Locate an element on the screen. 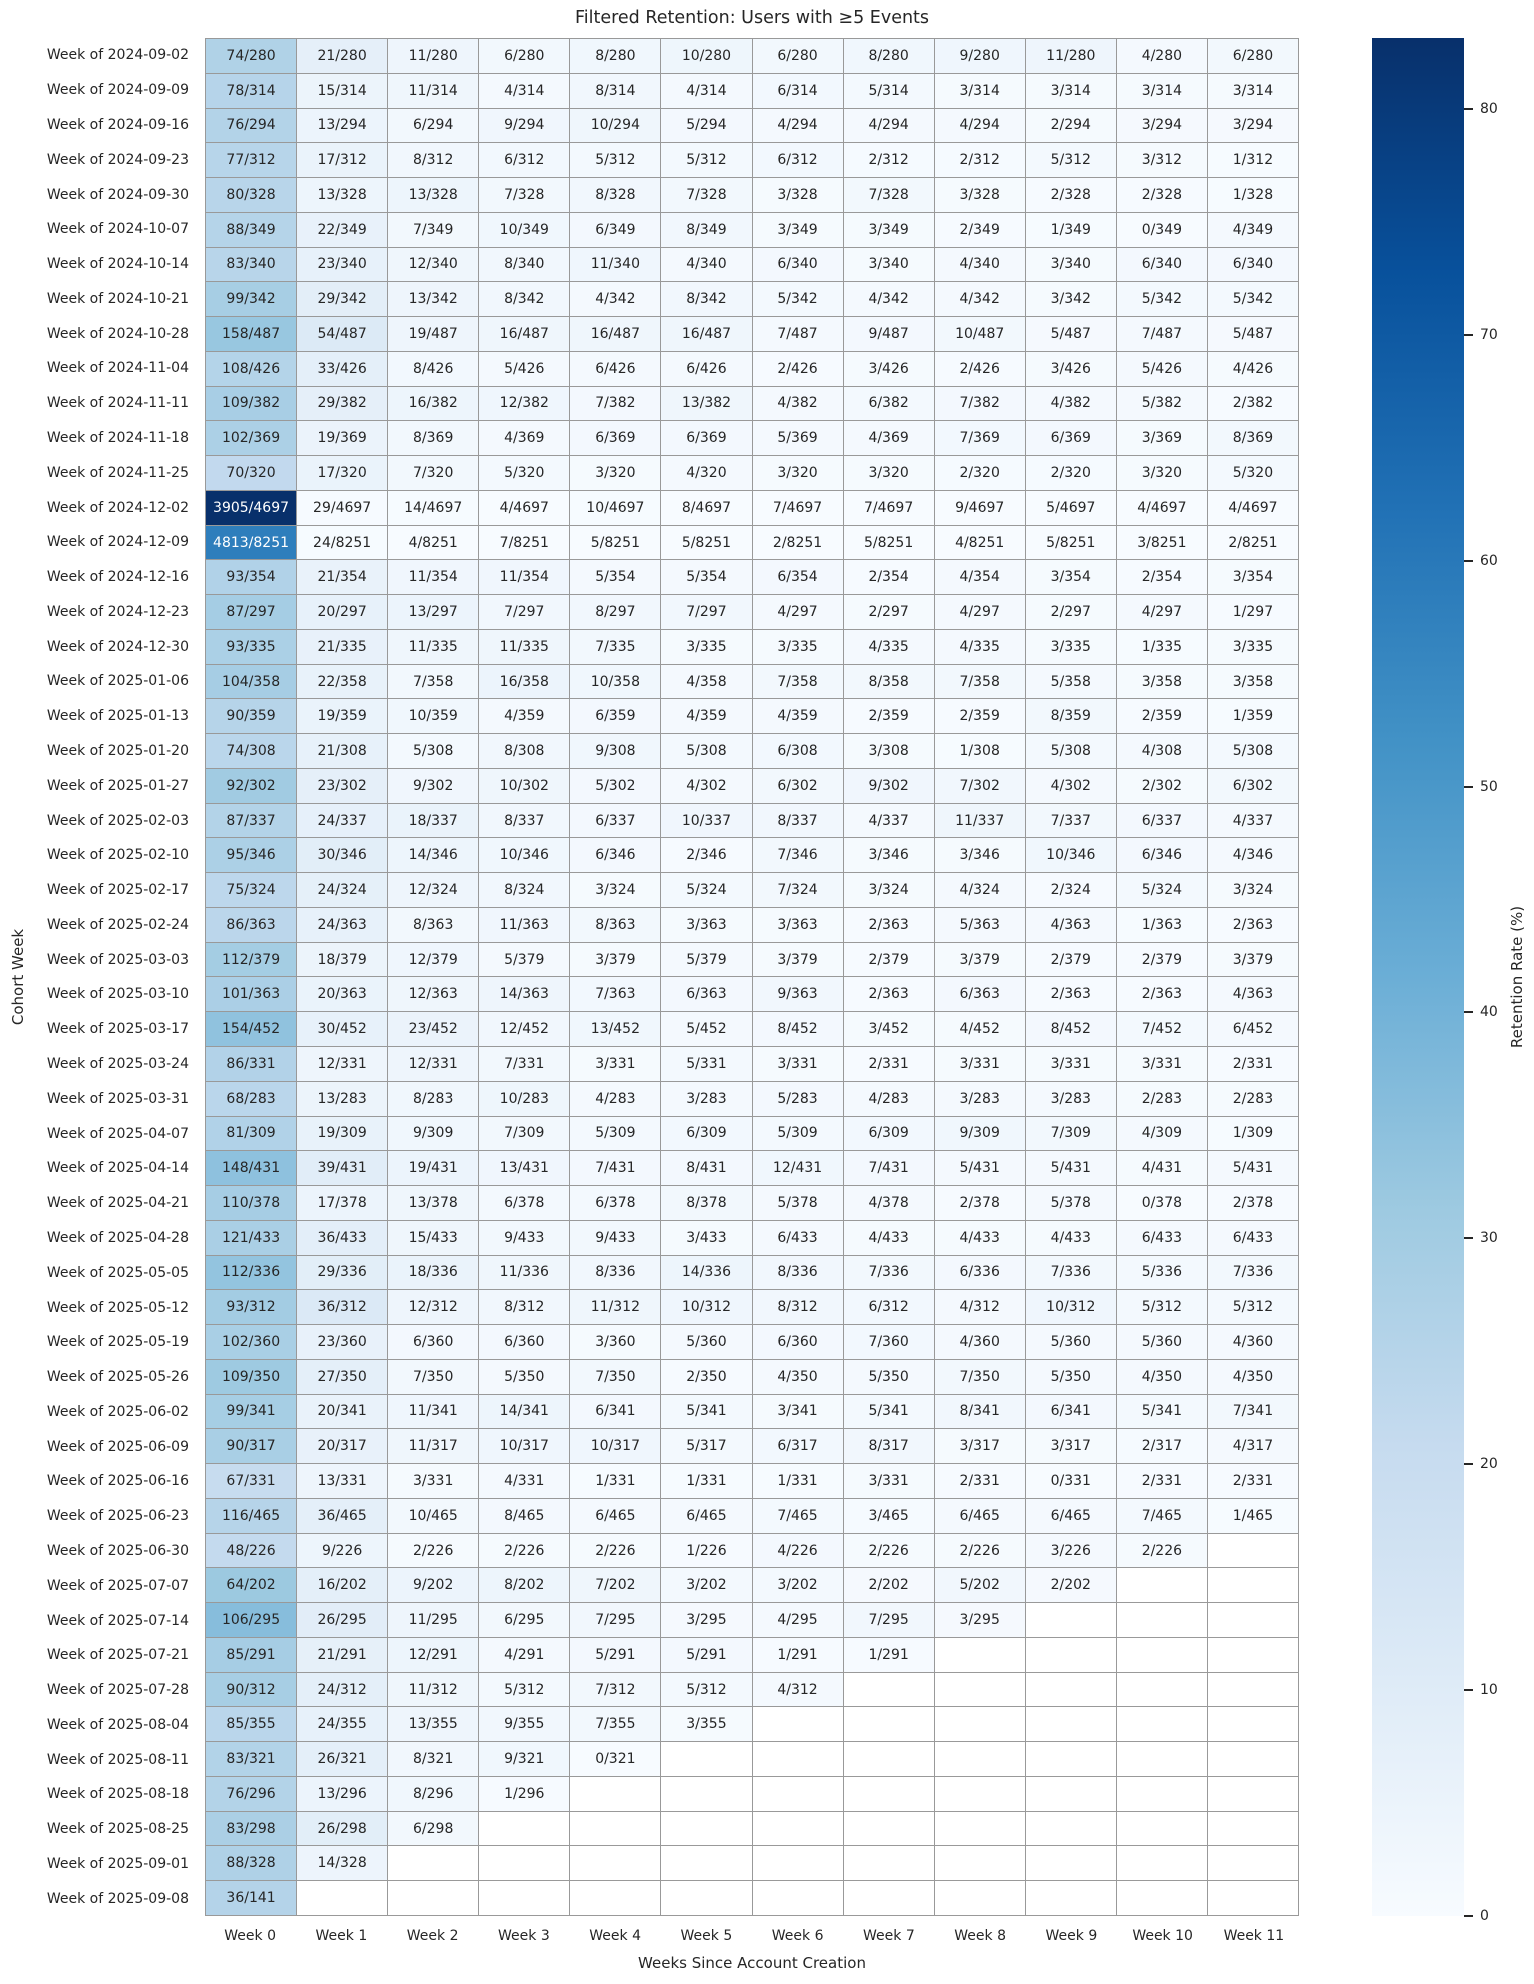 The image size is (1534, 1984). heatmap-cell: 112/336 is located at coordinates (251, 1272).